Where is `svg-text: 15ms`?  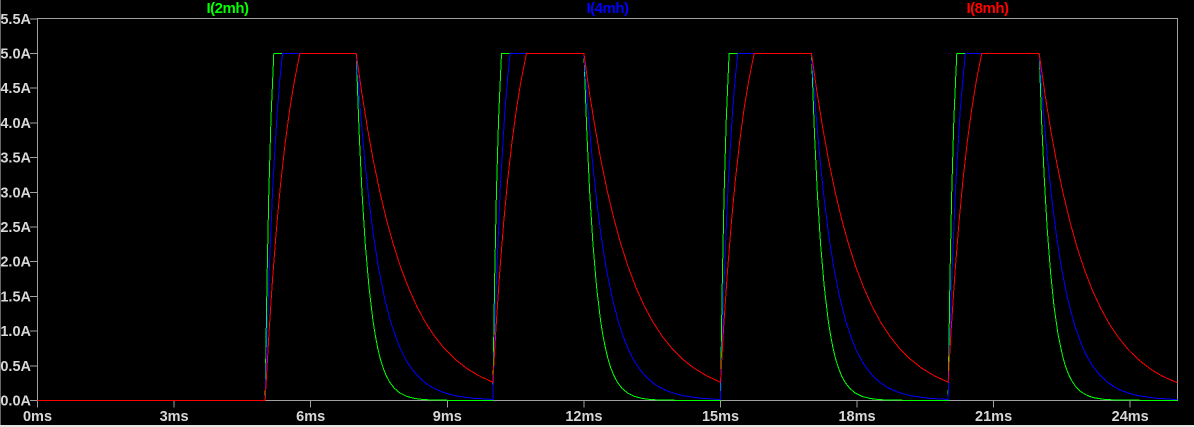 svg-text: 15ms is located at coordinates (720, 417).